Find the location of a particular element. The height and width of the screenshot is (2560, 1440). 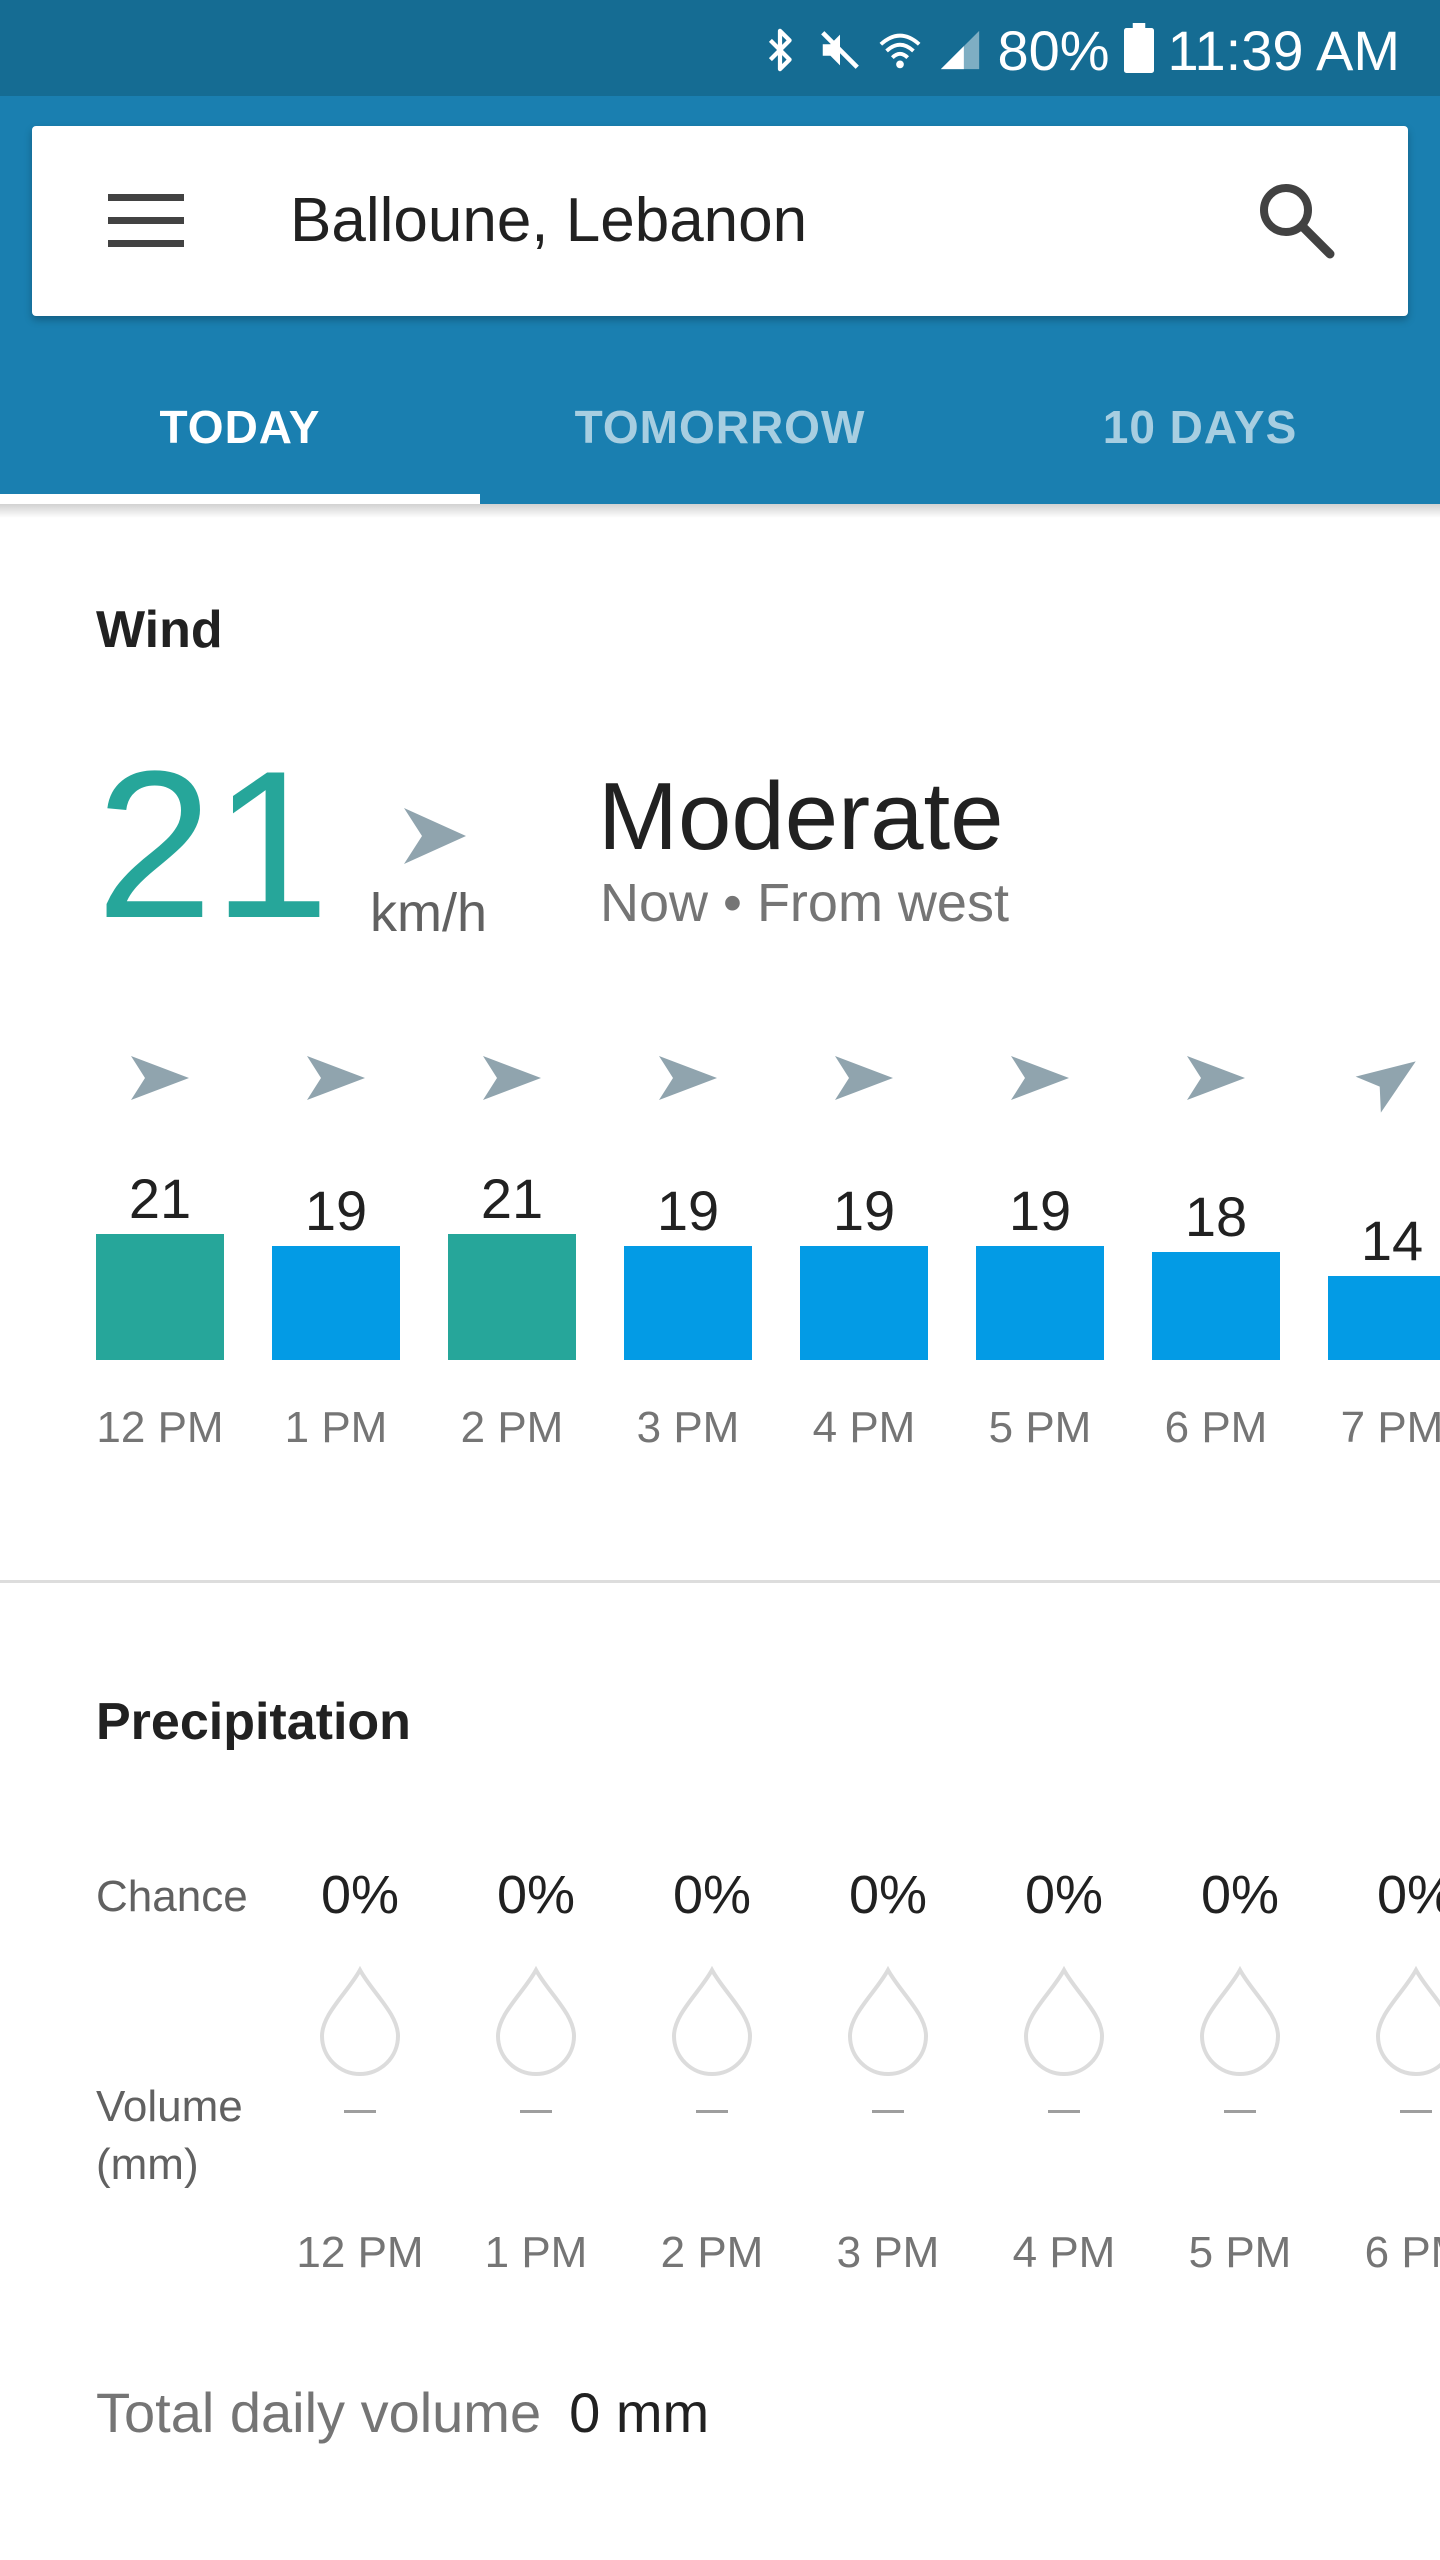

status-bar: 80% 11:39 AM is located at coordinates (720, 48).